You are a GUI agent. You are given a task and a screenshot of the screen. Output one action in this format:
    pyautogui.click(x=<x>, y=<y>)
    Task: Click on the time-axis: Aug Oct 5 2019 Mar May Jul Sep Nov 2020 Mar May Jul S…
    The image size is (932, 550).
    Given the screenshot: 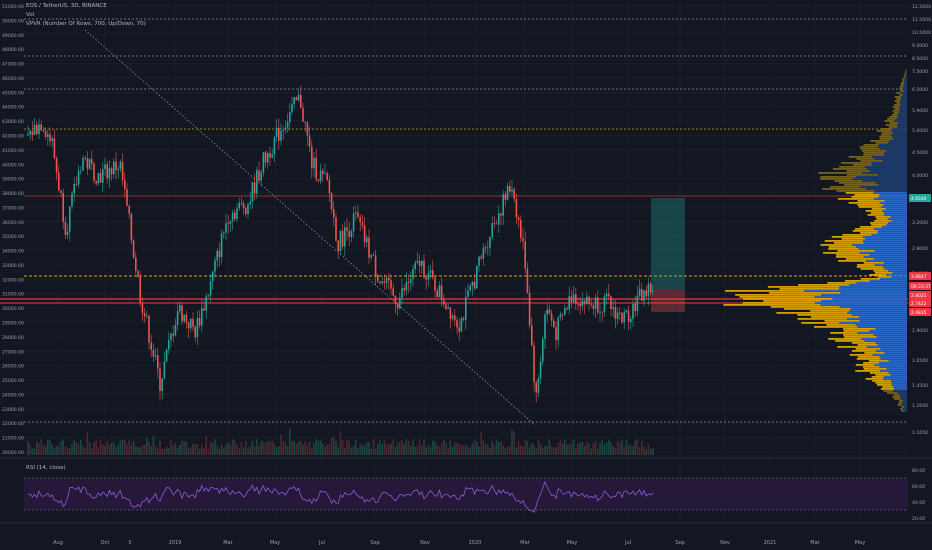 What is the action you would take?
    pyautogui.click(x=459, y=543)
    